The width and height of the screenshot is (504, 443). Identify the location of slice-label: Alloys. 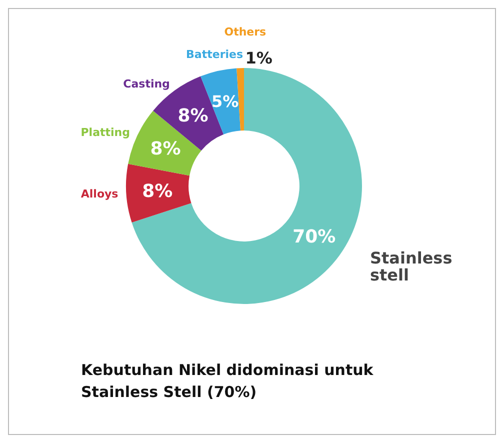
(99, 193).